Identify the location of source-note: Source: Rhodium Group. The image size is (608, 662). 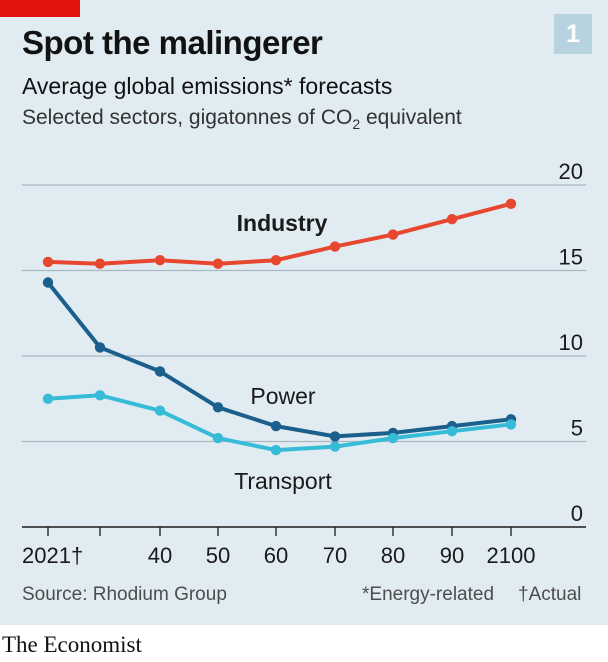
(124, 594).